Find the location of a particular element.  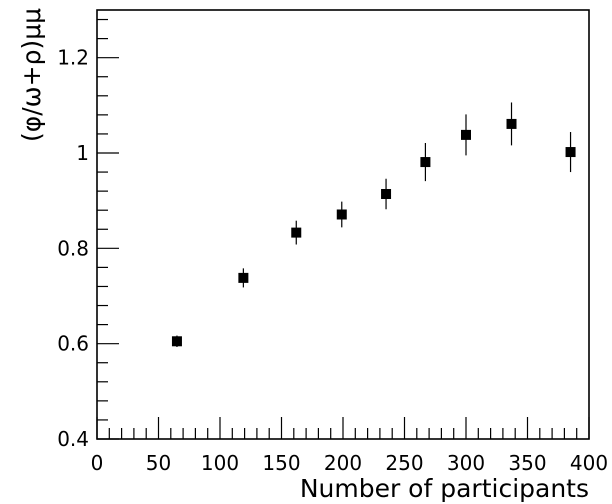

y-tick-label: 1 is located at coordinates (82, 153).